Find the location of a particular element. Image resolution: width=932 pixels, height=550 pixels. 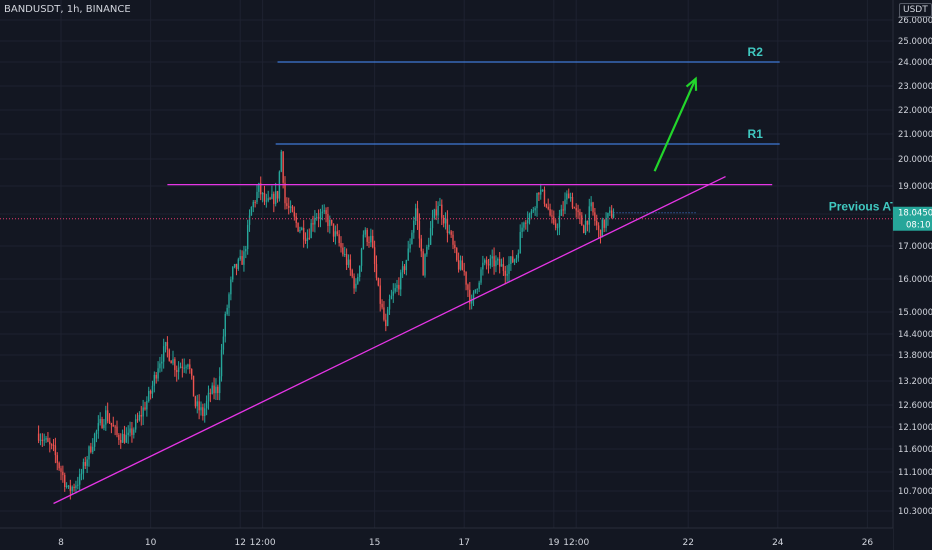

currency-badge: USDT is located at coordinates (915, 10).